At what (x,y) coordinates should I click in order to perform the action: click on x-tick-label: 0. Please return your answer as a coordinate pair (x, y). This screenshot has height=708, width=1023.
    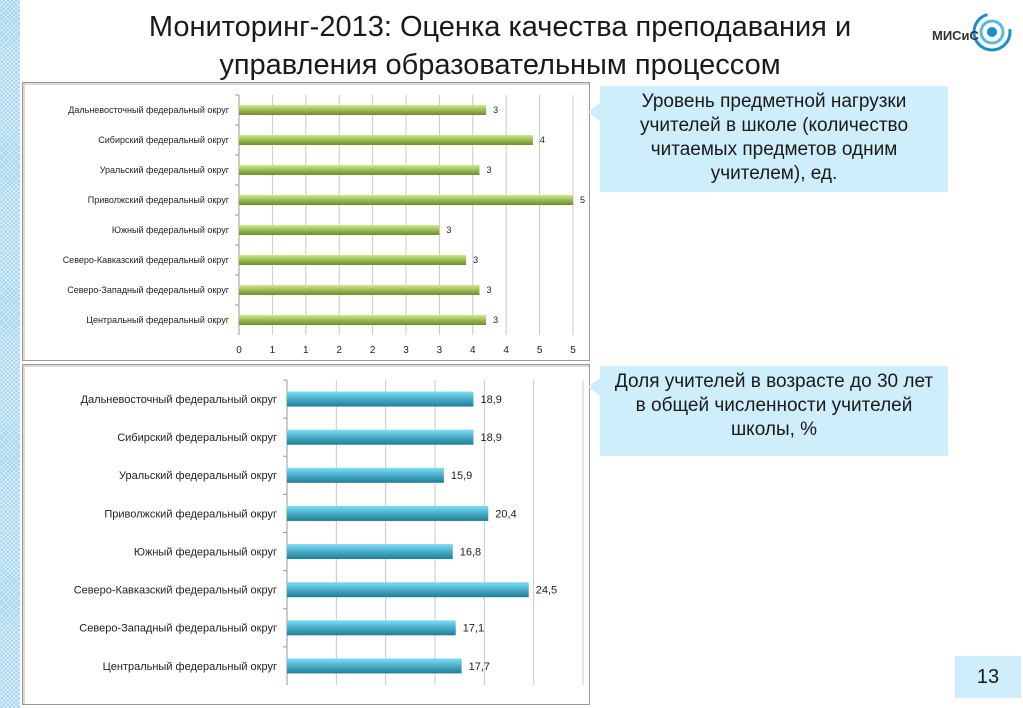
    Looking at the image, I should click on (239, 350).